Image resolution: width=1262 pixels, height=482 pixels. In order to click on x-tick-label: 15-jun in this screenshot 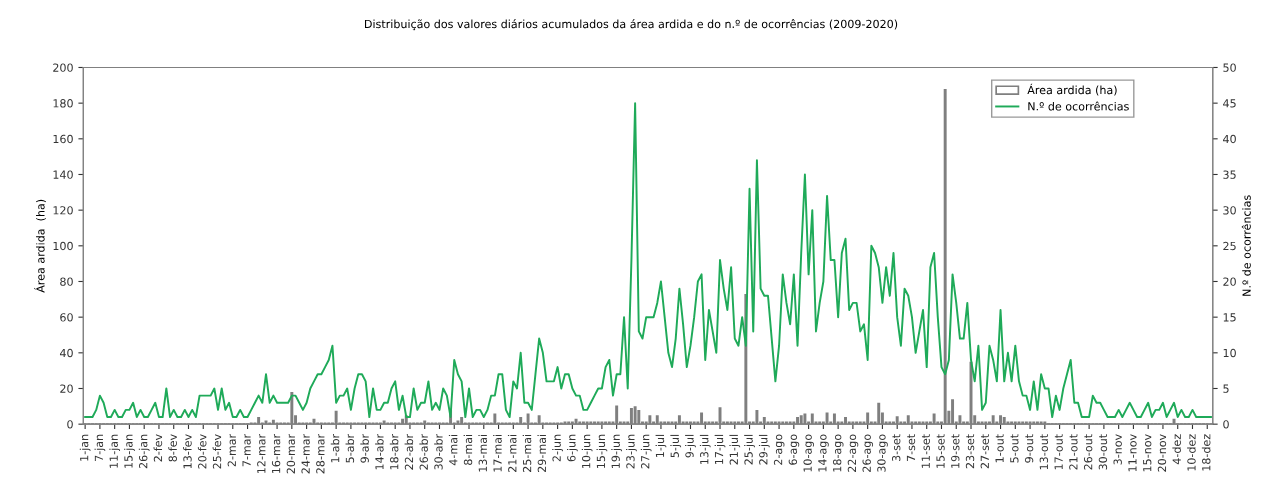, I will do `click(602, 451)`.